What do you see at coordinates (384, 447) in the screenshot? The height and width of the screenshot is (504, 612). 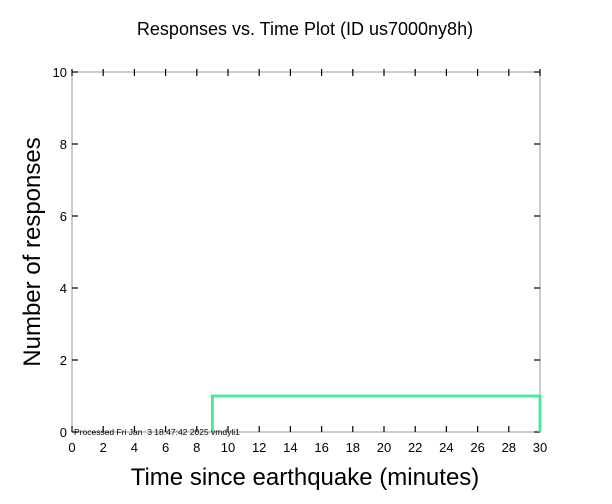 I see `x-tick-label: 20` at bounding box center [384, 447].